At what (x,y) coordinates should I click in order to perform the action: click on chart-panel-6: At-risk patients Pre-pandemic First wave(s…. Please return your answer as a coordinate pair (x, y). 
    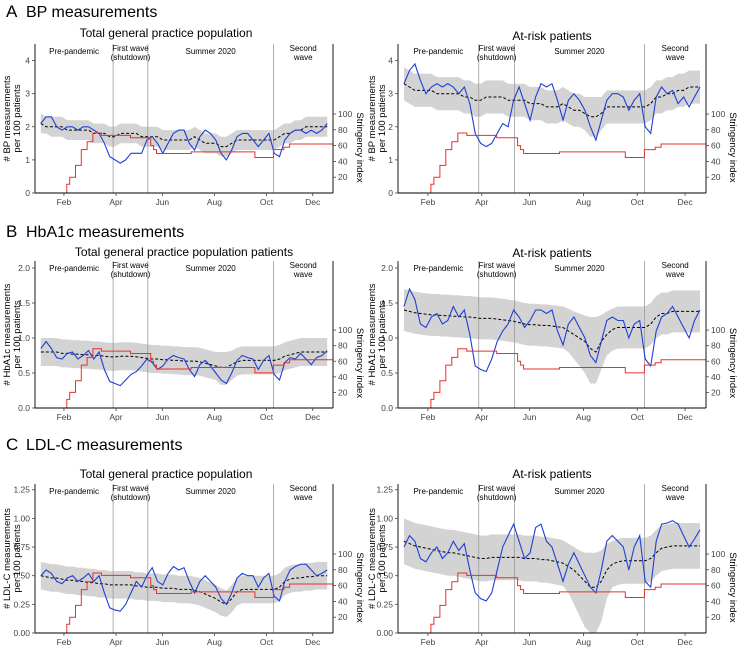
    Looking at the image, I should click on (552, 557).